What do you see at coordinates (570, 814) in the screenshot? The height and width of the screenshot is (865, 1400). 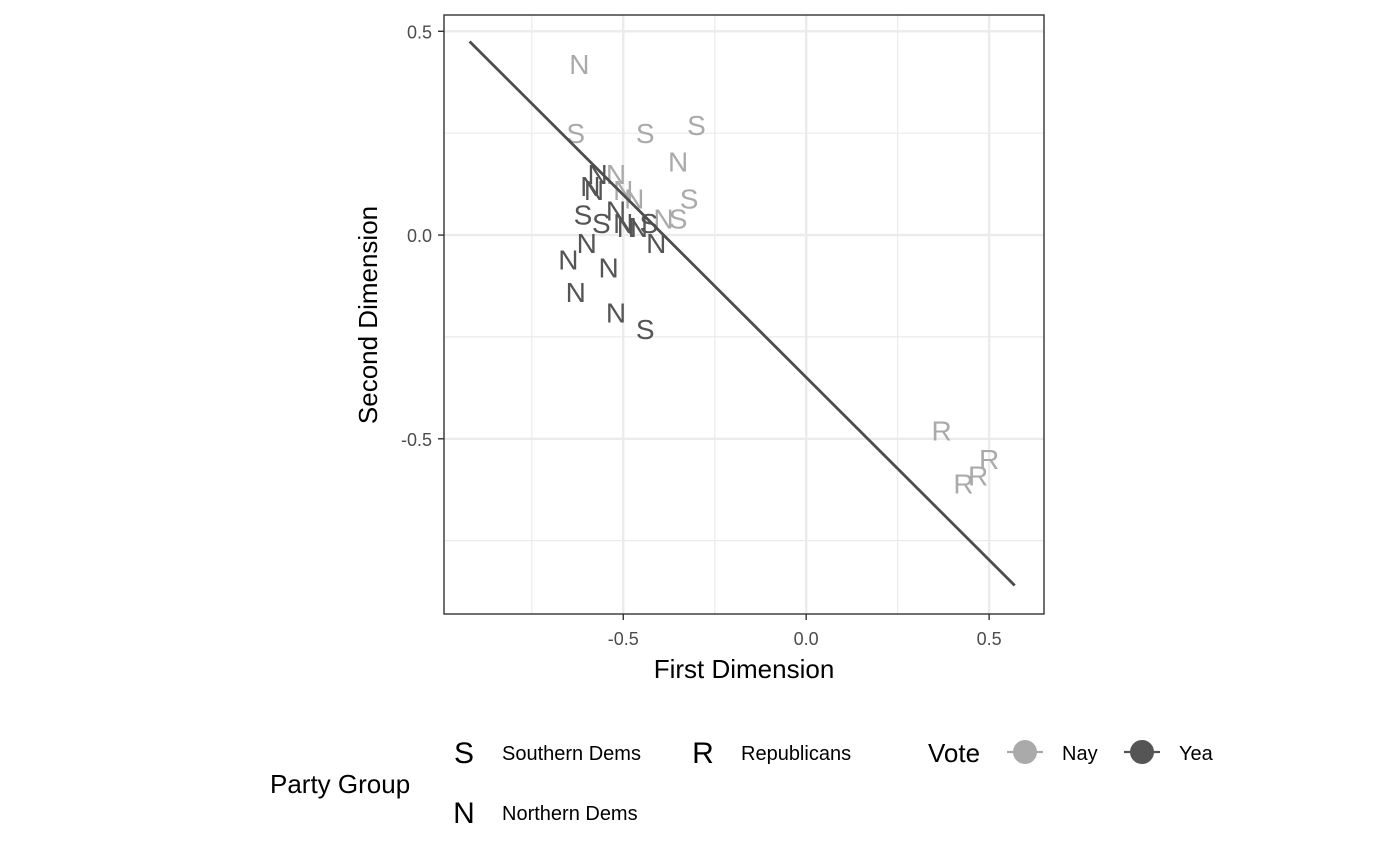 I see `legend-label-northern: Northern Dems` at bounding box center [570, 814].